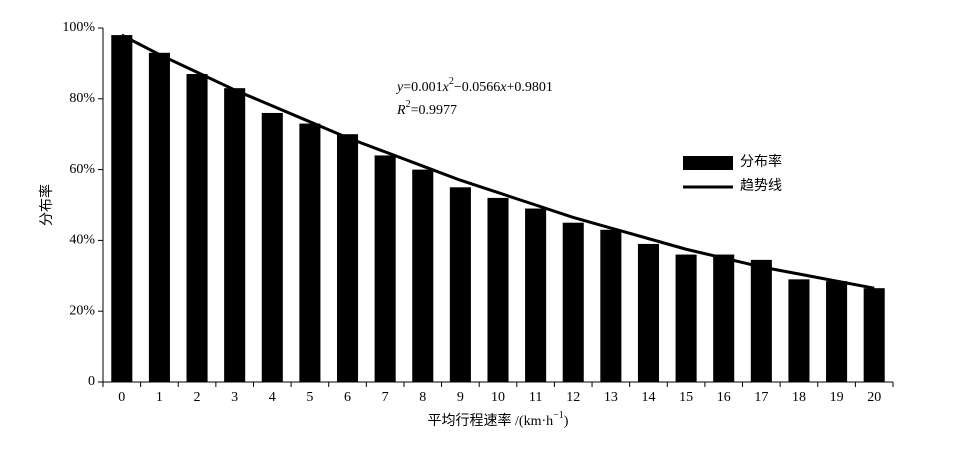 The width and height of the screenshot is (959, 451). I want to click on x-tick-label: 17, so click(761, 397).